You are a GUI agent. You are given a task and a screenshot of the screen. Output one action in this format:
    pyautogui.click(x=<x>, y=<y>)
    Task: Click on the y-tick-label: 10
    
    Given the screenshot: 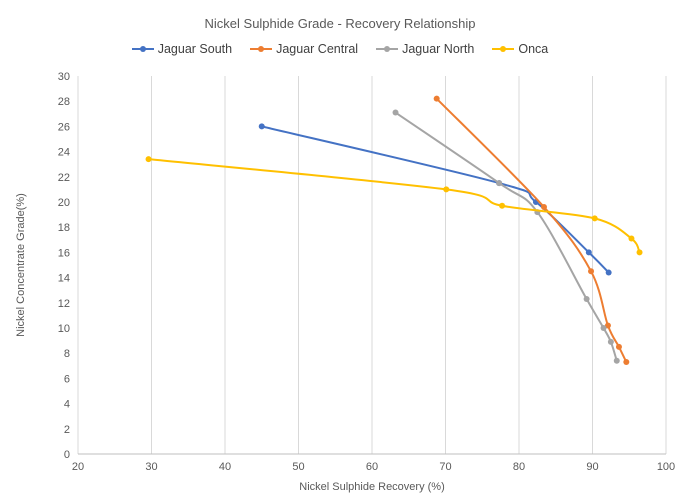 What is the action you would take?
    pyautogui.click(x=64, y=329)
    